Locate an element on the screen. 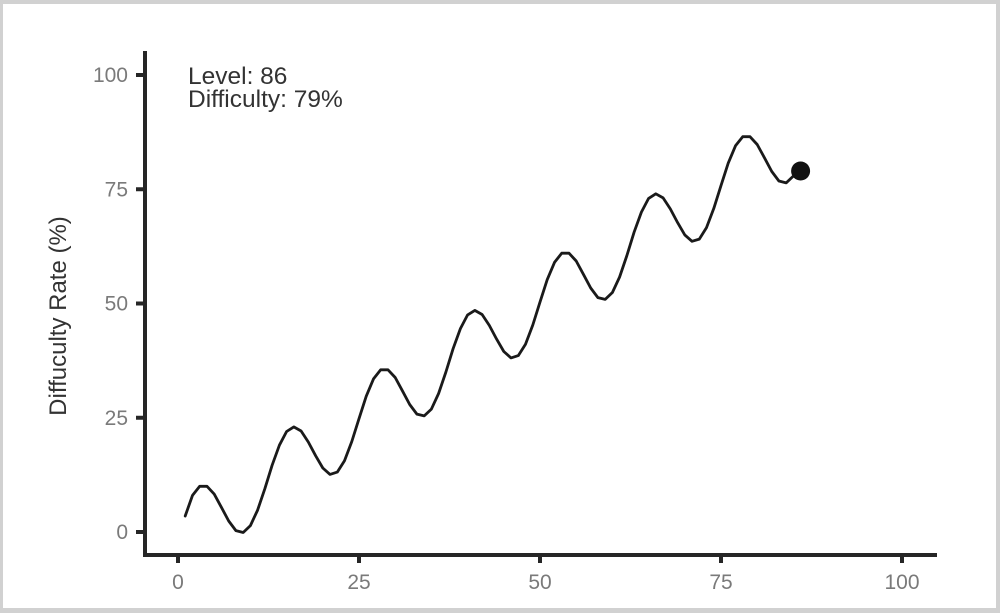  x-tick-label: 75 is located at coordinates (720, 582).